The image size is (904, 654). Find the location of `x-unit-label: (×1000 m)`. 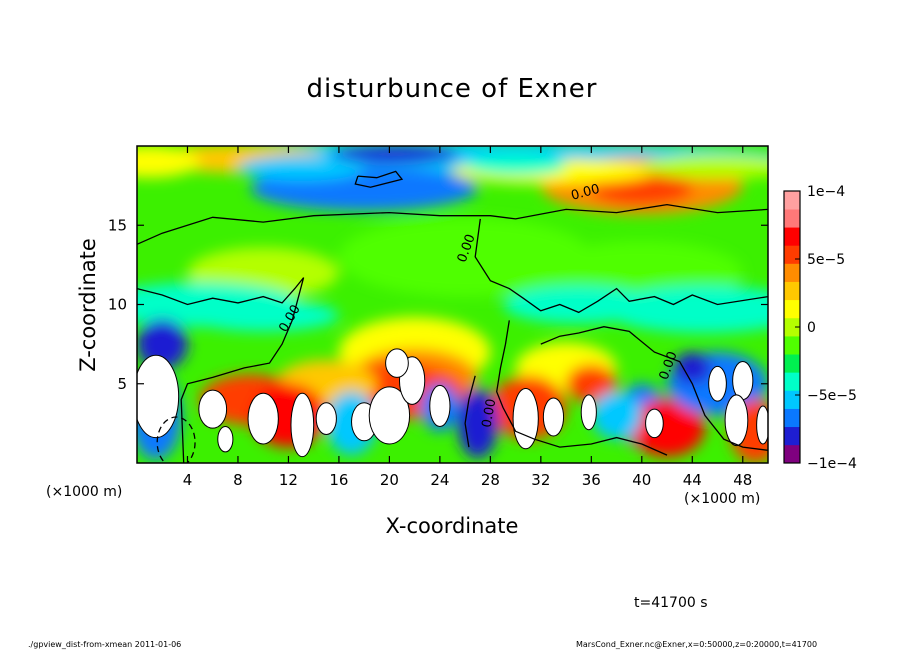

x-unit-label: (×1000 m) is located at coordinates (722, 499).